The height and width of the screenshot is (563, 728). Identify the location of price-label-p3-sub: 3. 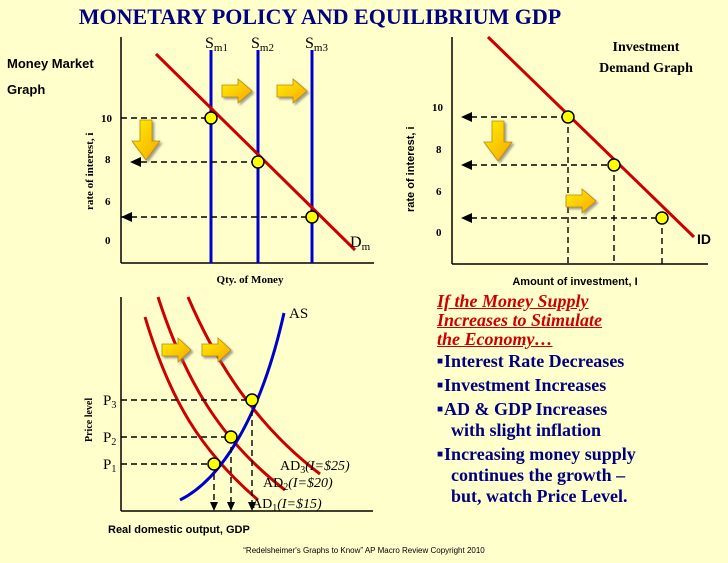
(113, 405).